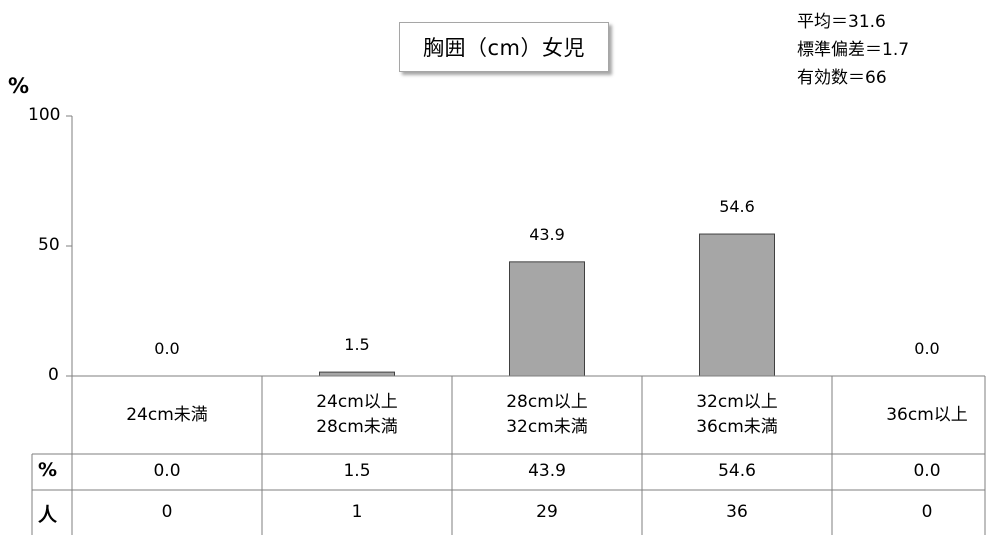 The width and height of the screenshot is (995, 535). I want to click on category-label: 24cm未満, so click(167, 415).